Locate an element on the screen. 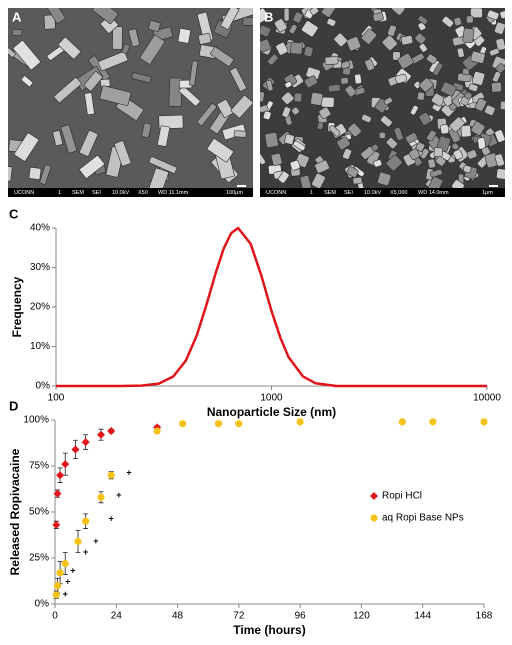  x-tick-label: 48 is located at coordinates (178, 616).